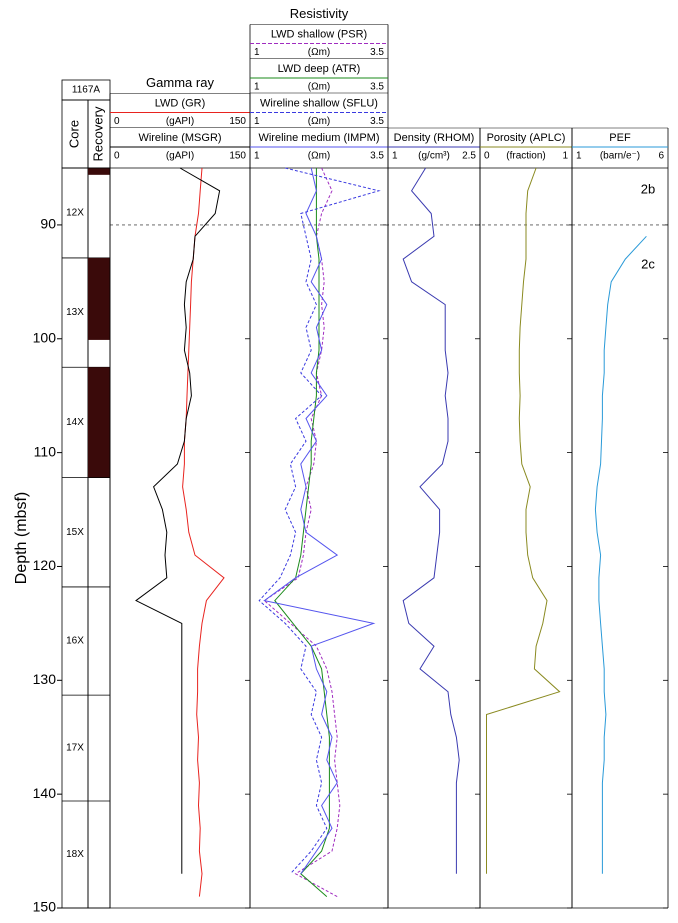  I want to click on core-label: 15X, so click(75, 532).